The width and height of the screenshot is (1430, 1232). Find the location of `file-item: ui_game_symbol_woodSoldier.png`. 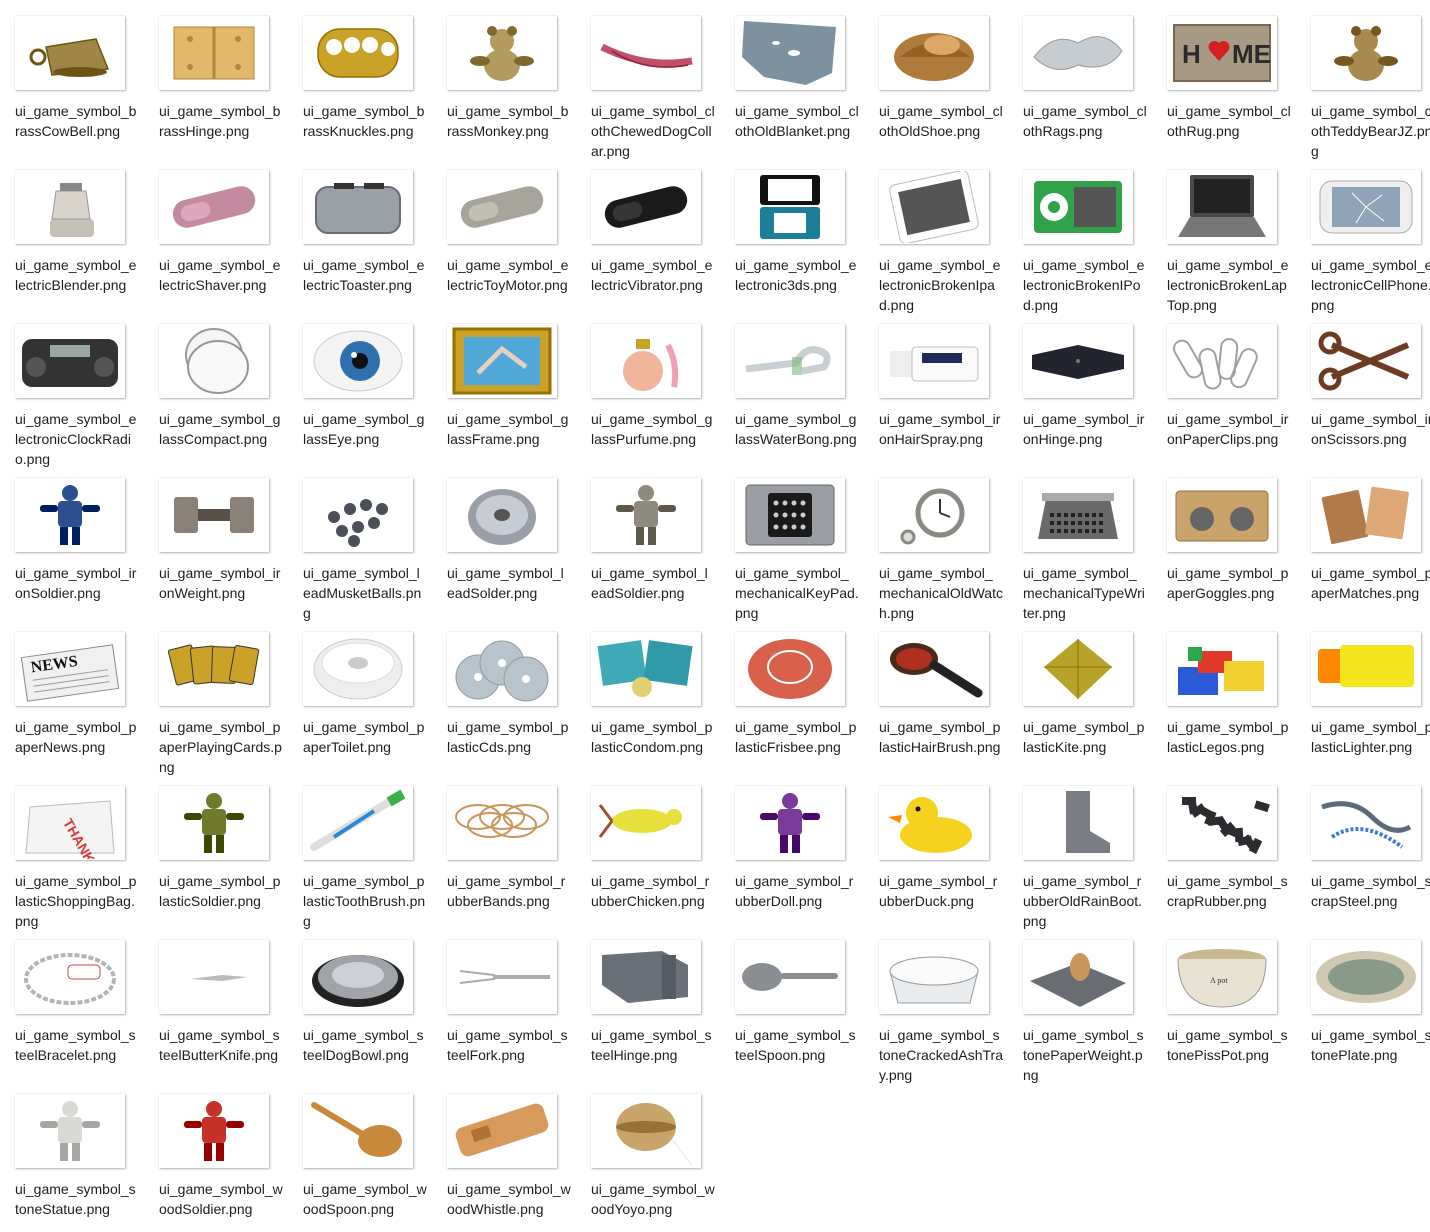

file-item: ui_game_symbol_woodSoldier.png is located at coordinates (214, 1155).